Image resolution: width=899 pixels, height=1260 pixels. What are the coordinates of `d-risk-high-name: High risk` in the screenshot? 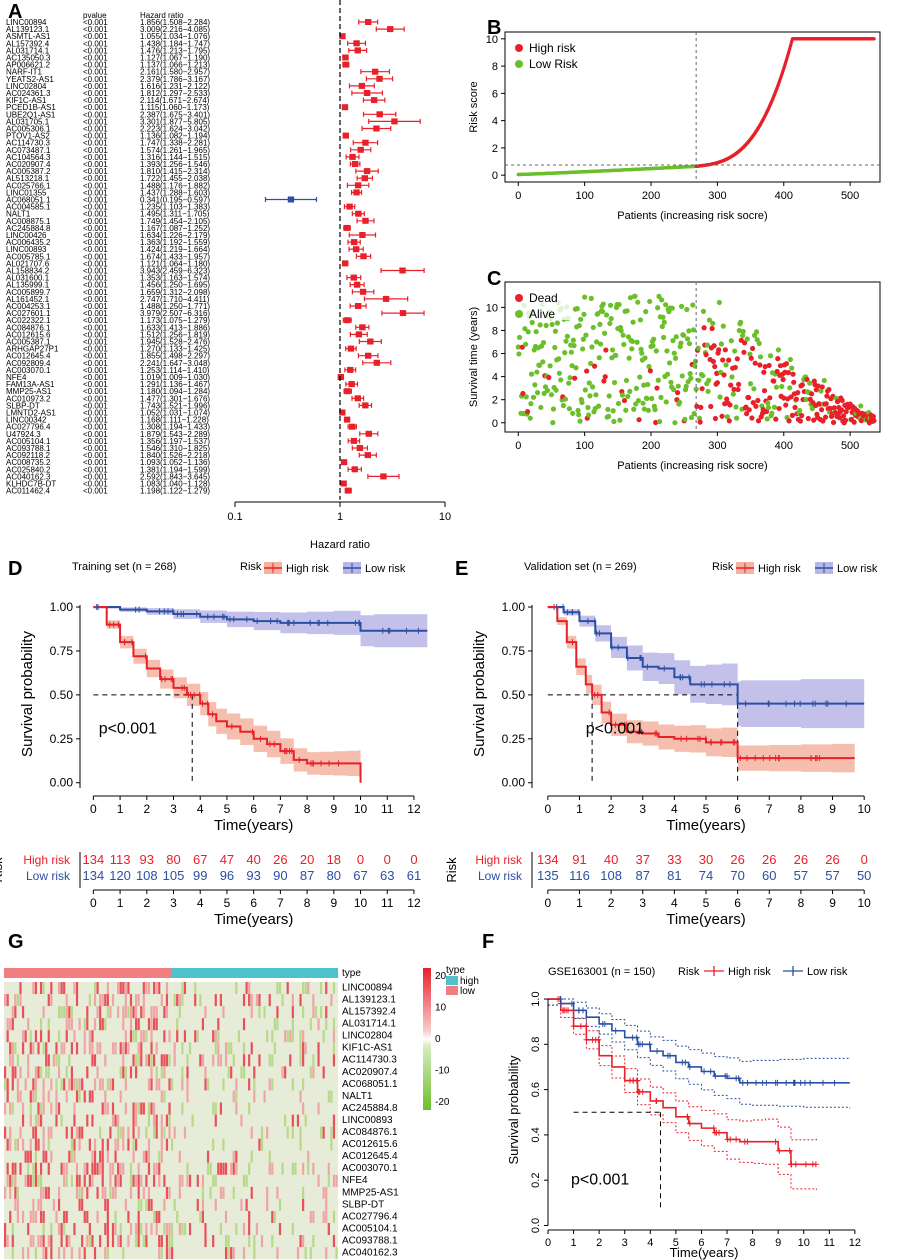 It's located at (47, 860).